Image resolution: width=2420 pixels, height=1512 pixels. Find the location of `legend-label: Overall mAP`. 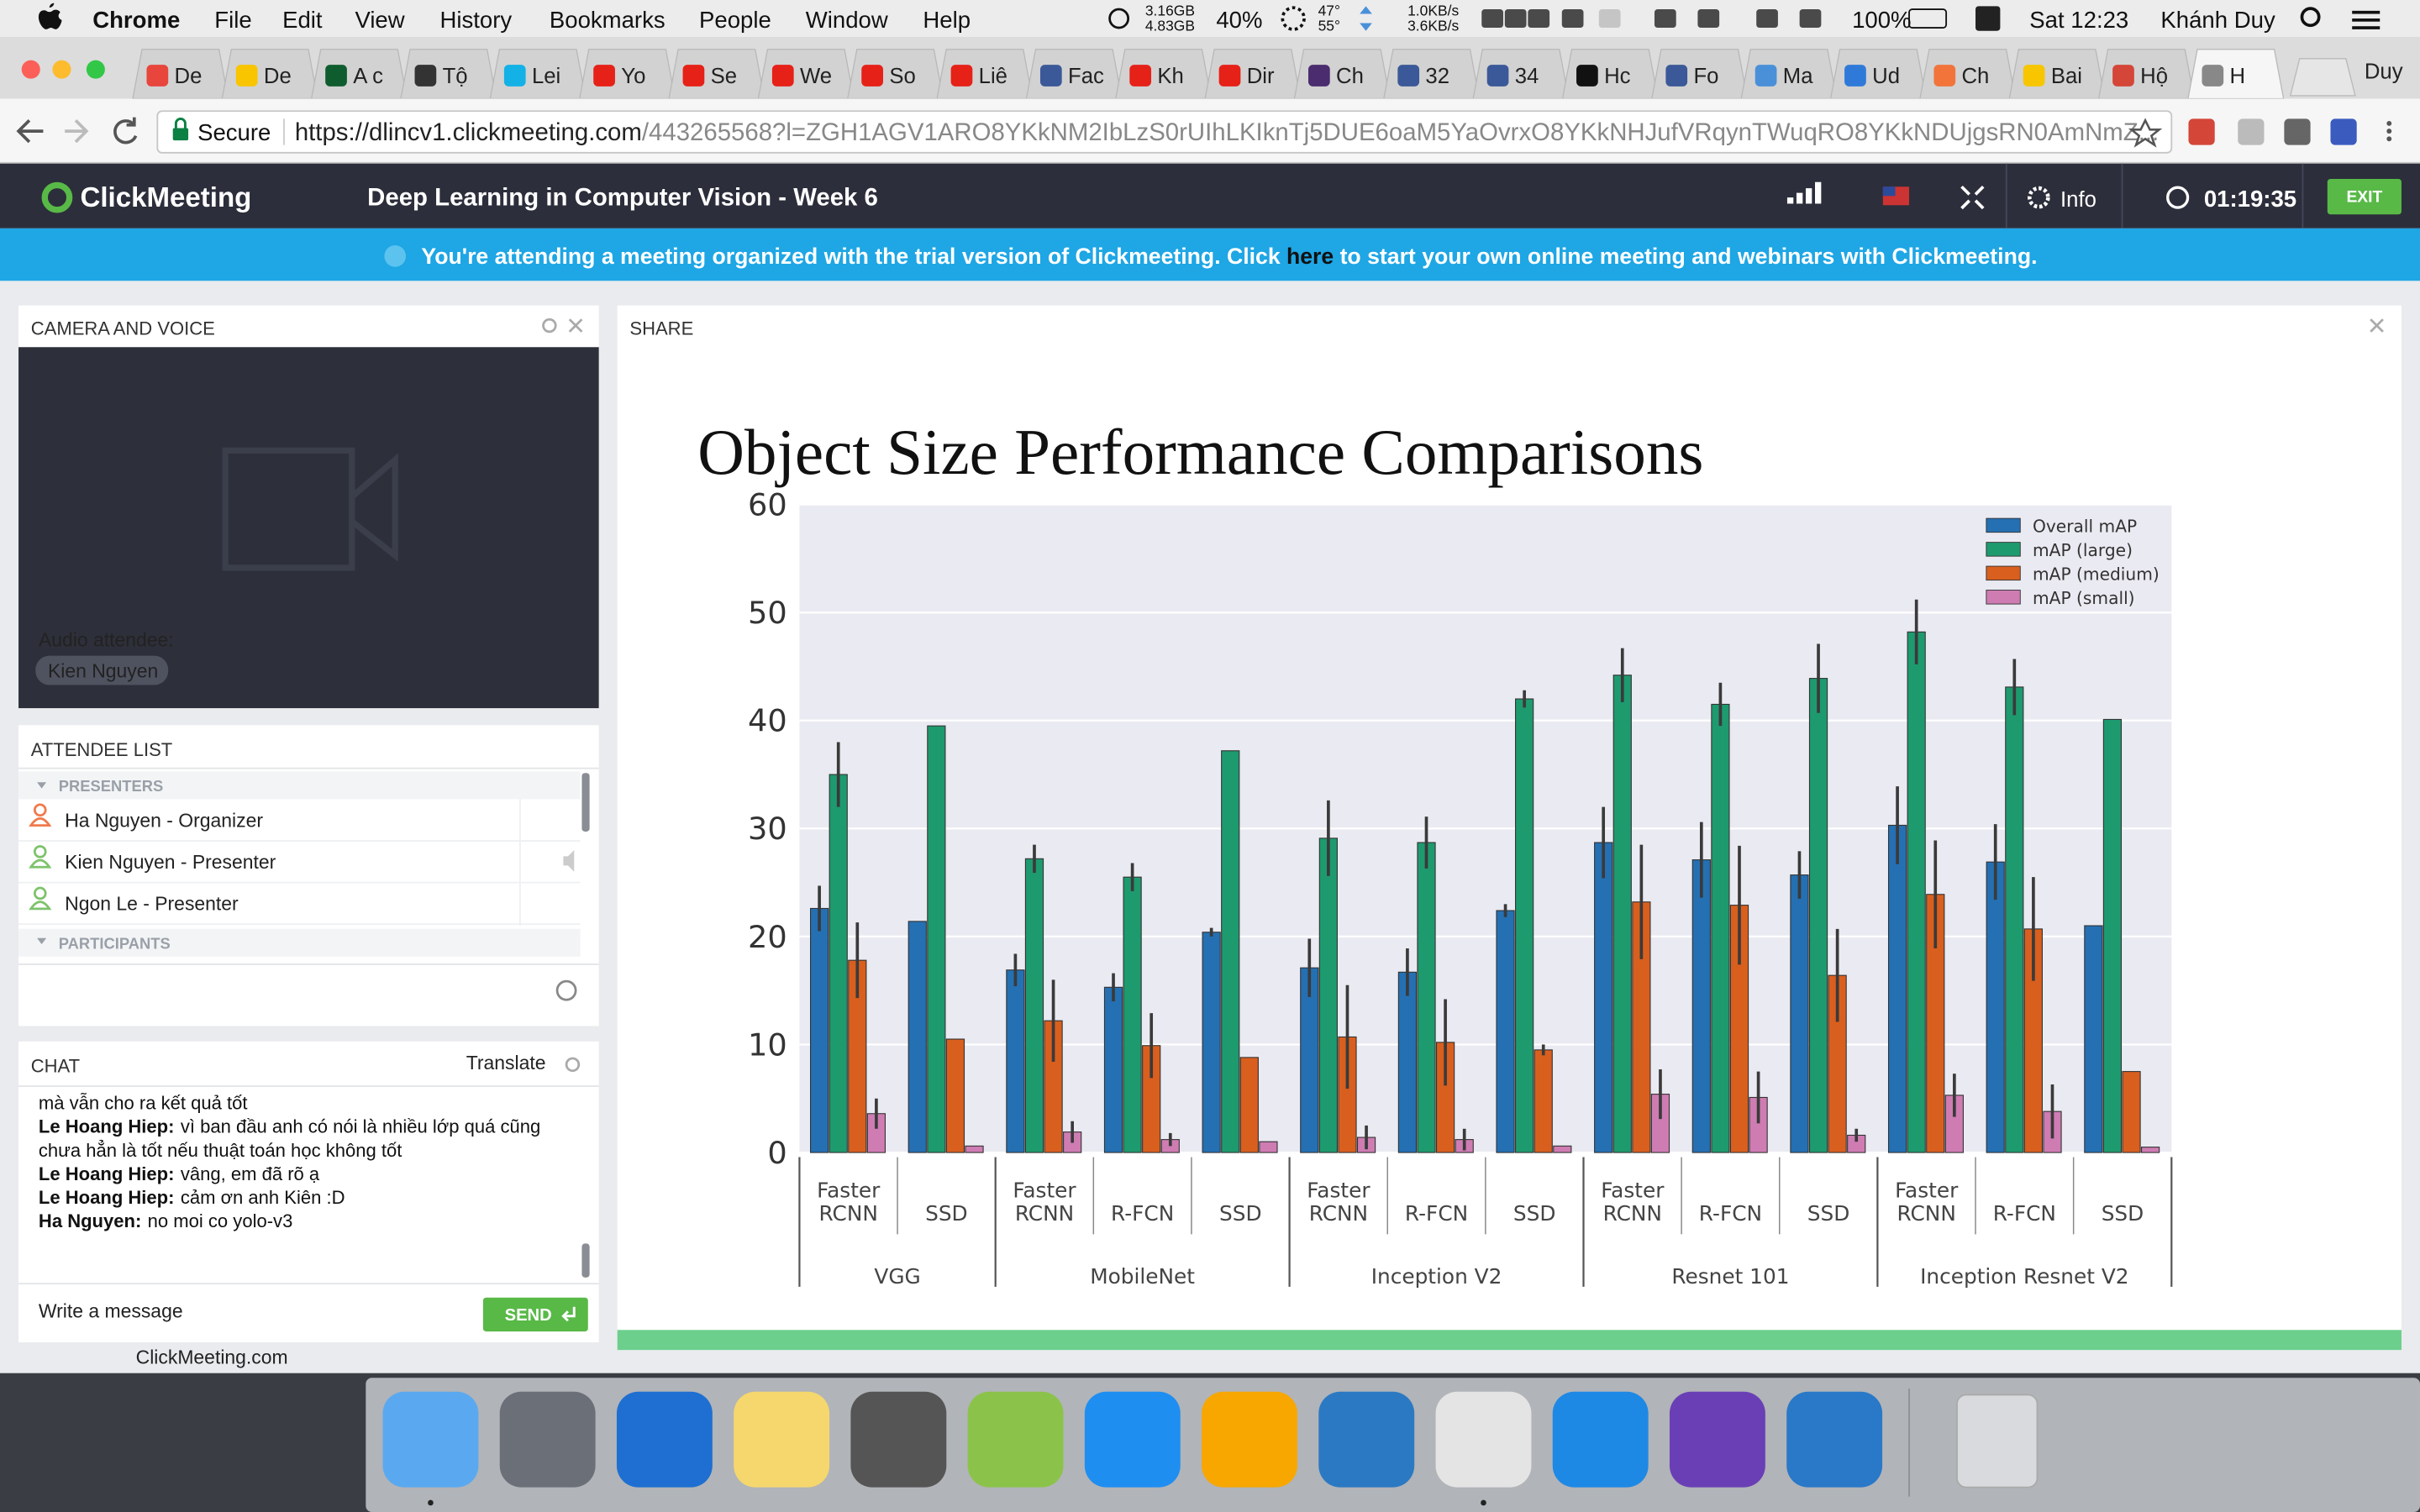

legend-label: Overall mAP is located at coordinates (2085, 527).